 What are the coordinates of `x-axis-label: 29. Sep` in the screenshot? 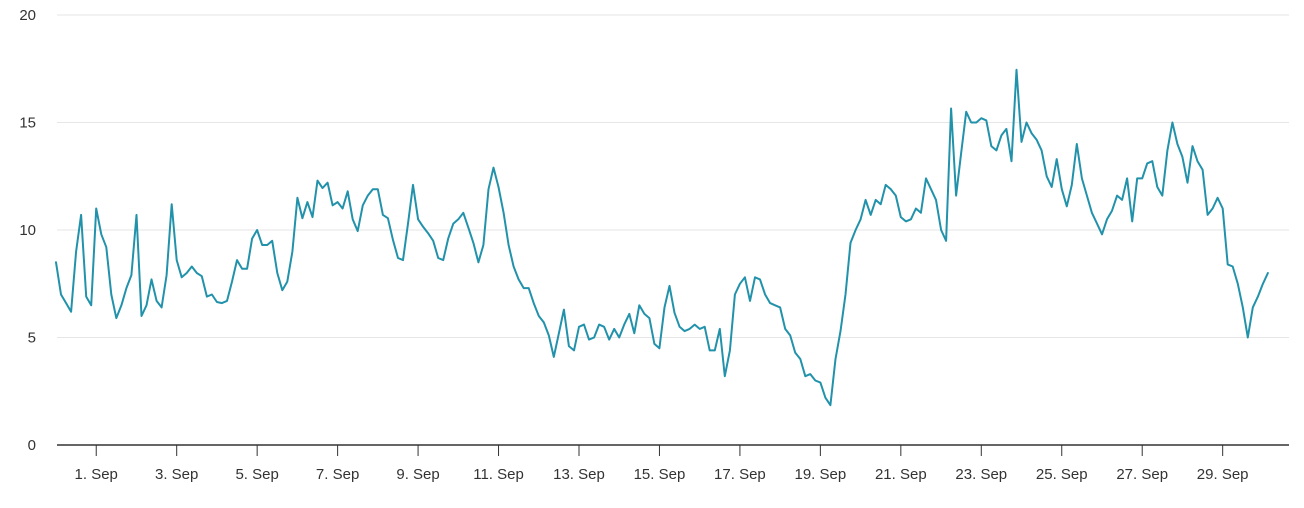 It's located at (1223, 474).